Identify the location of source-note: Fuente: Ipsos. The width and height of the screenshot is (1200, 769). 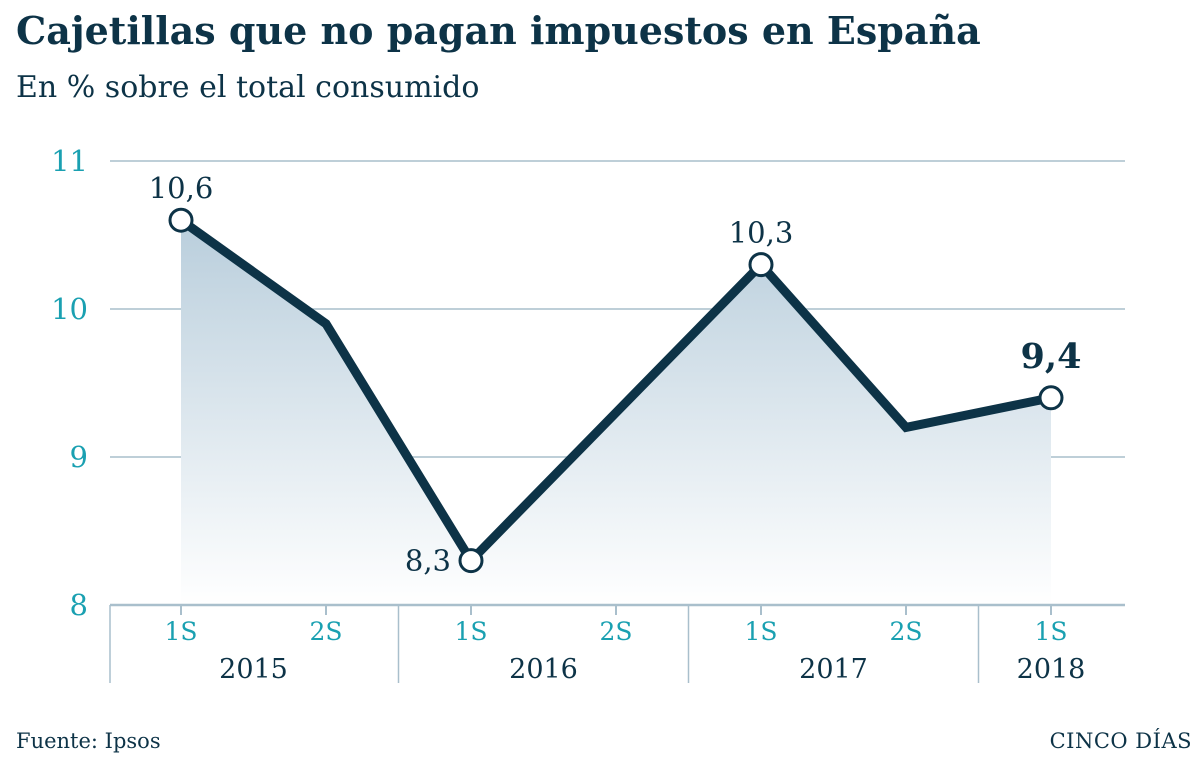
(88, 741).